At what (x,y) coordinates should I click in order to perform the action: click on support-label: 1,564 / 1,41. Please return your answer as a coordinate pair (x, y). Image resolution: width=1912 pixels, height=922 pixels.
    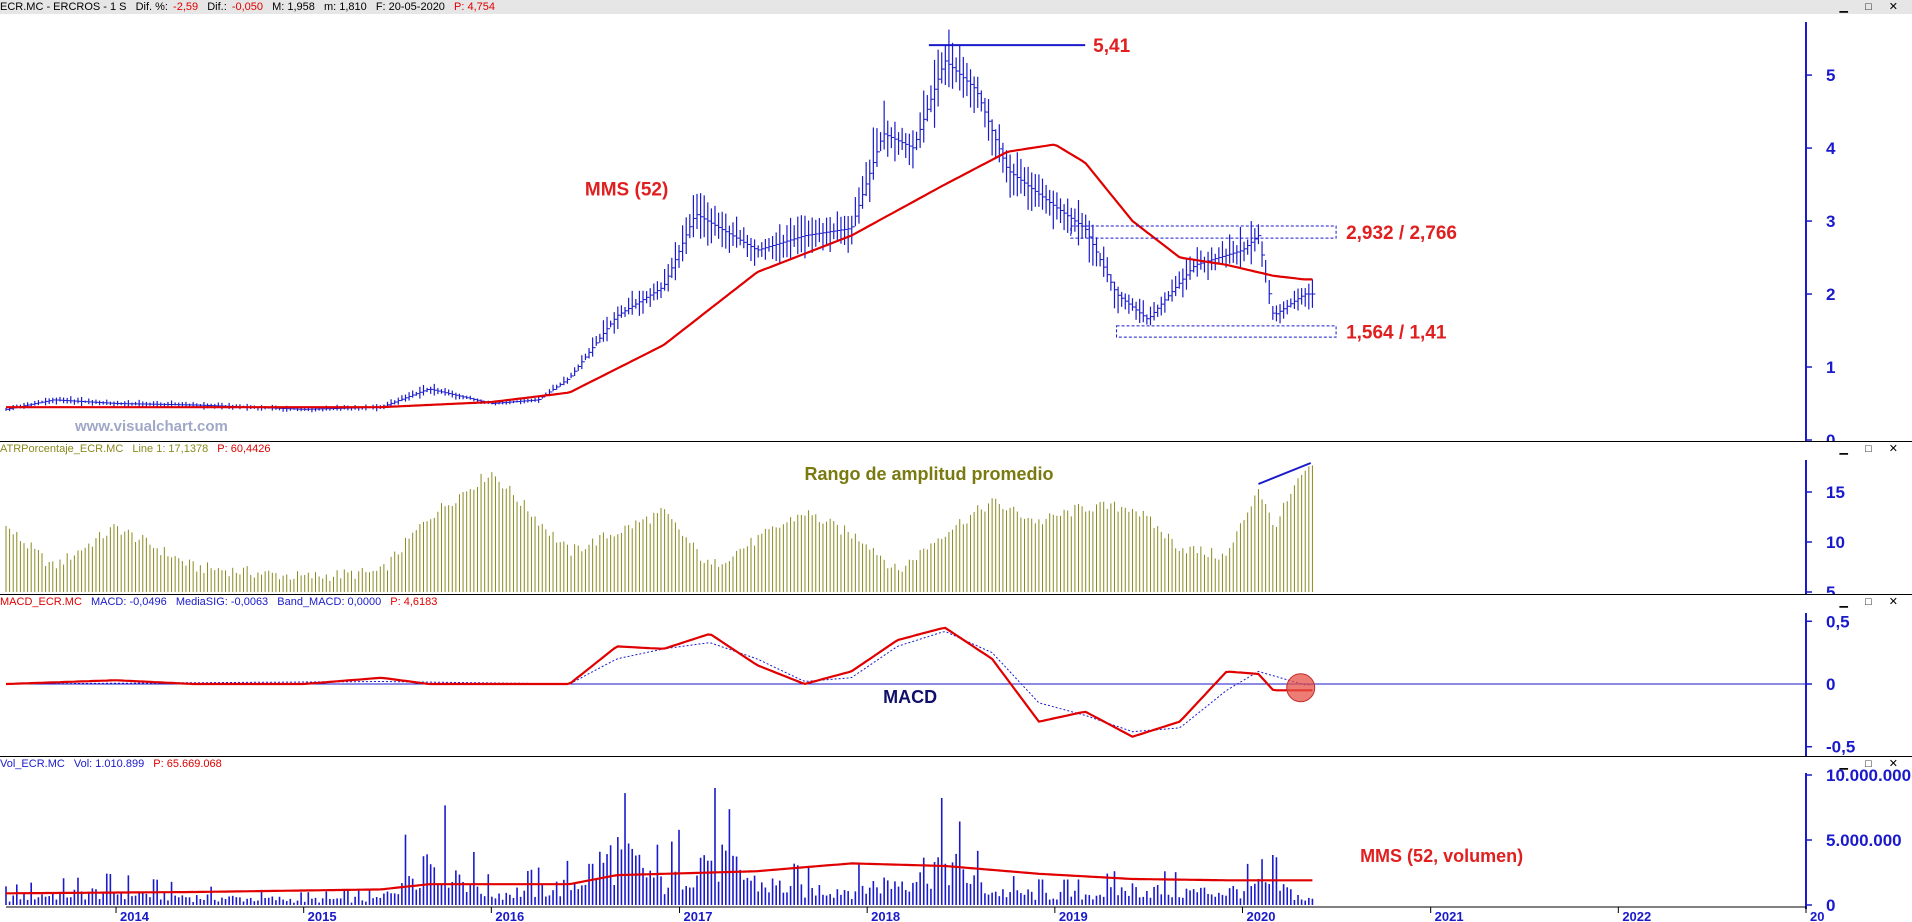
    Looking at the image, I should click on (1396, 332).